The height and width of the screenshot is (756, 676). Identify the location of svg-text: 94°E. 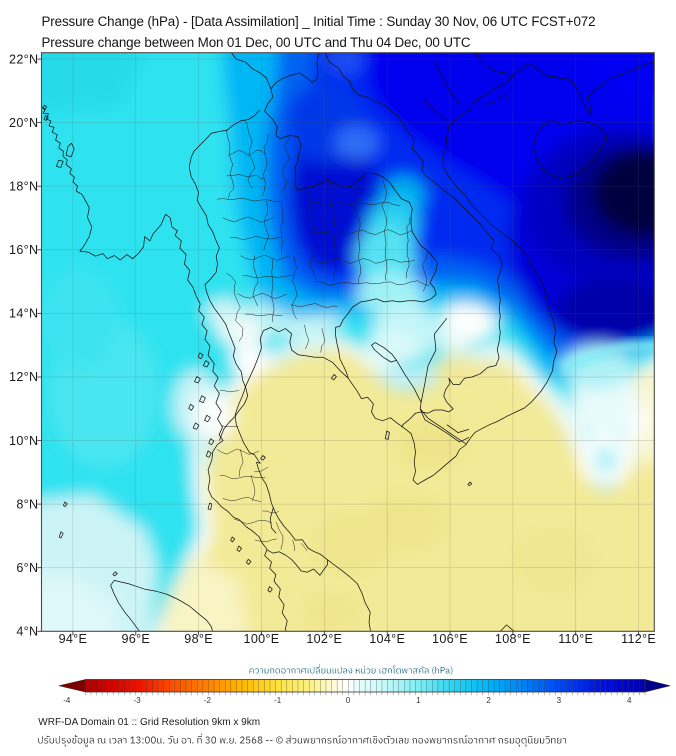
(73, 639).